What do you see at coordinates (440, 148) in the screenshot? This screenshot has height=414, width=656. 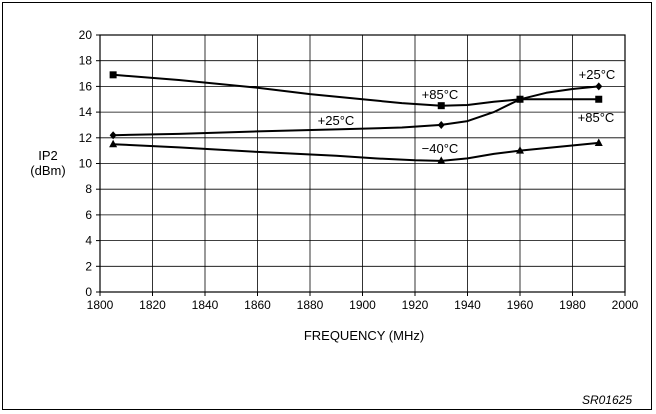 I see `annotation-minus40c: −40°C` at bounding box center [440, 148].